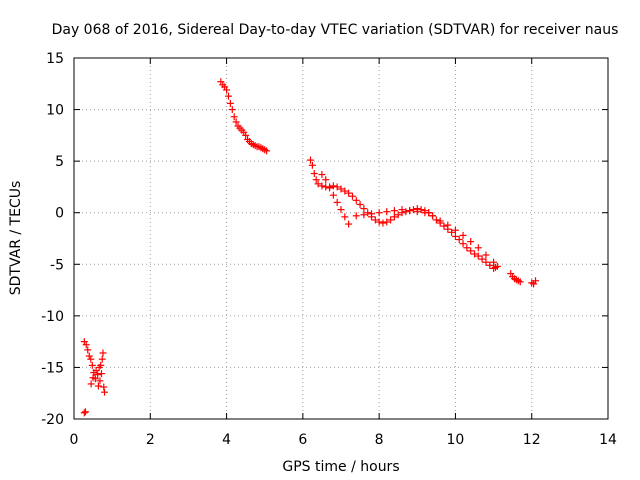 Image resolution: width=640 pixels, height=480 pixels. What do you see at coordinates (55, 111) in the screenshot?
I see `y-tick-label: 10` at bounding box center [55, 111].